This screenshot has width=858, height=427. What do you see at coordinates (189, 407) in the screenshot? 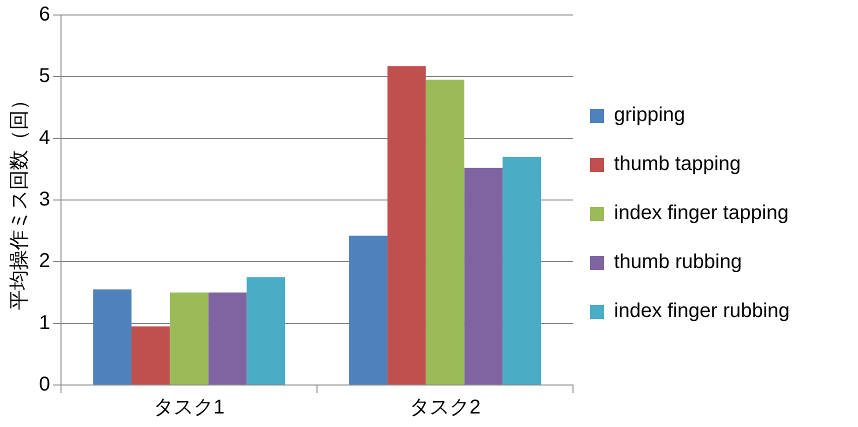
I see `x-tick-label: タスク1` at bounding box center [189, 407].